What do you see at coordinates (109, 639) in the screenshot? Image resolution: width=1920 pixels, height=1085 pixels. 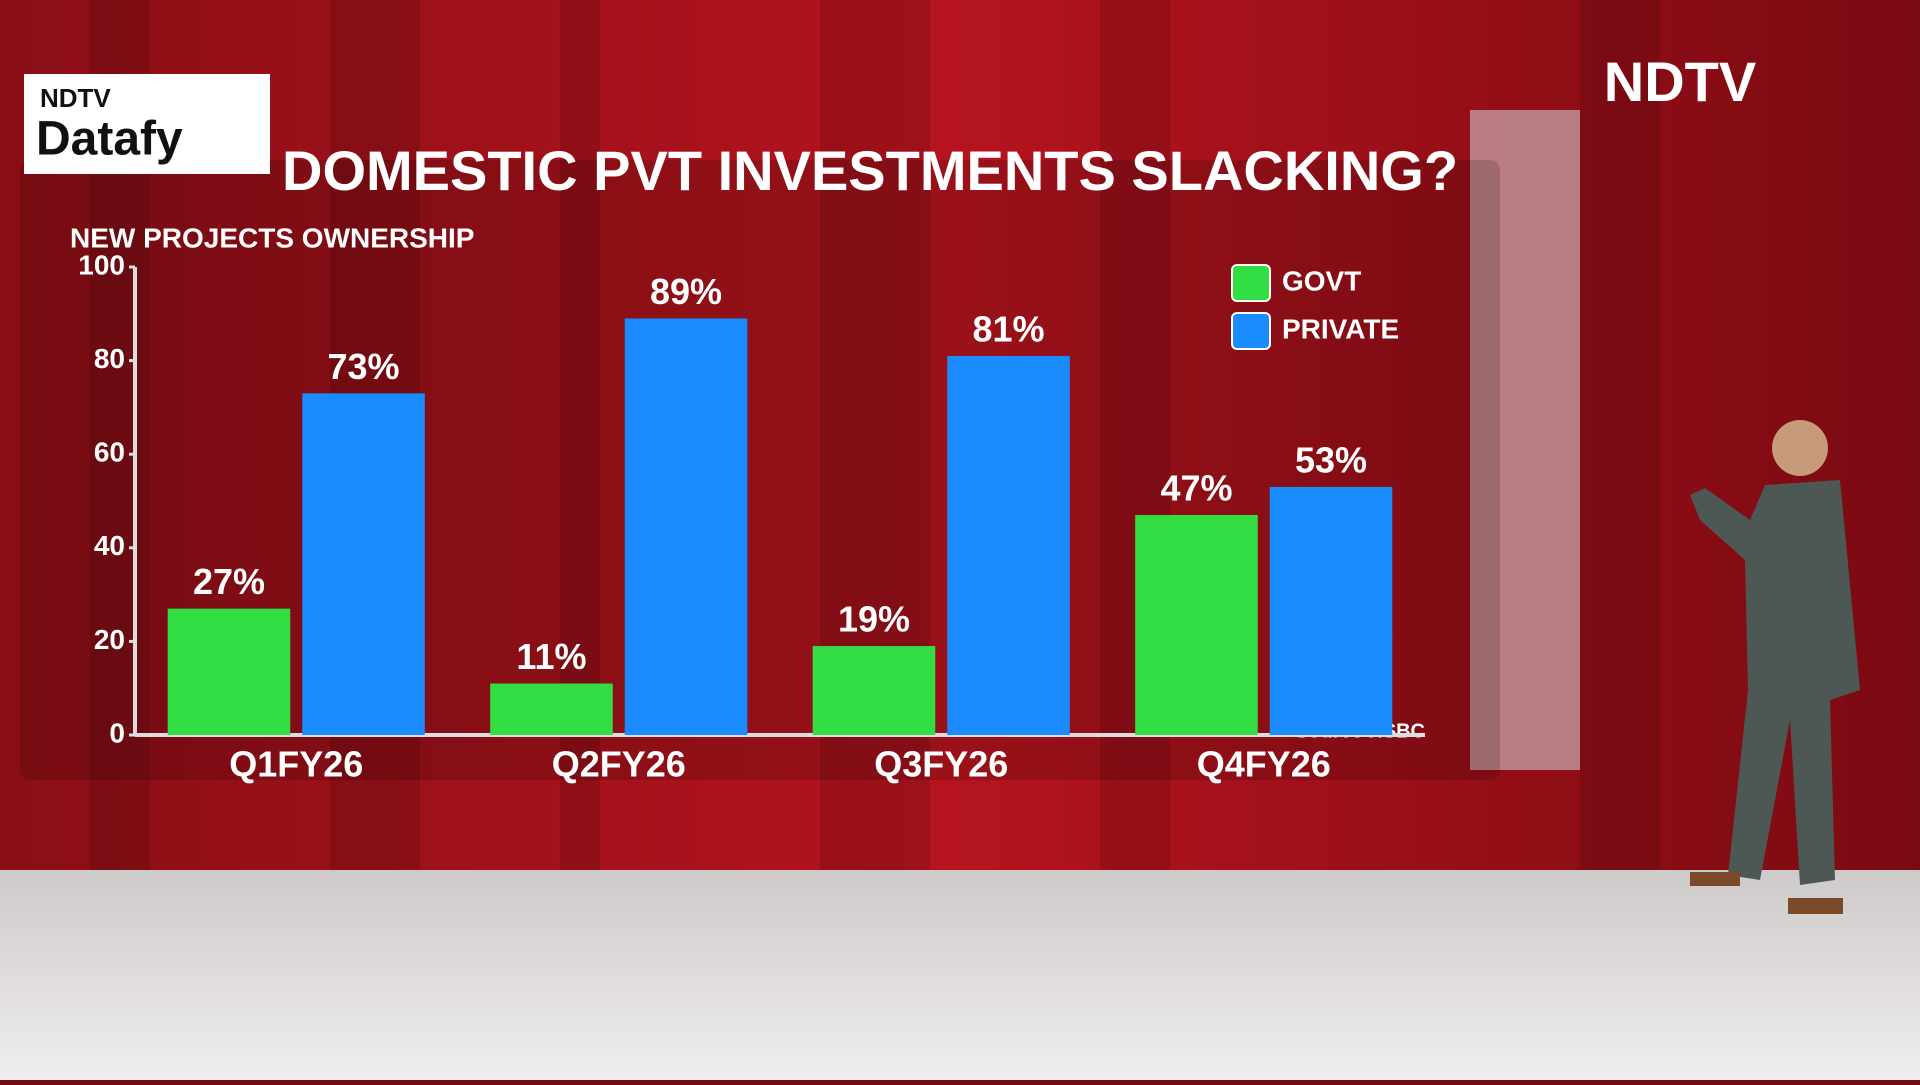 I see `y-tick-label: 20` at bounding box center [109, 639].